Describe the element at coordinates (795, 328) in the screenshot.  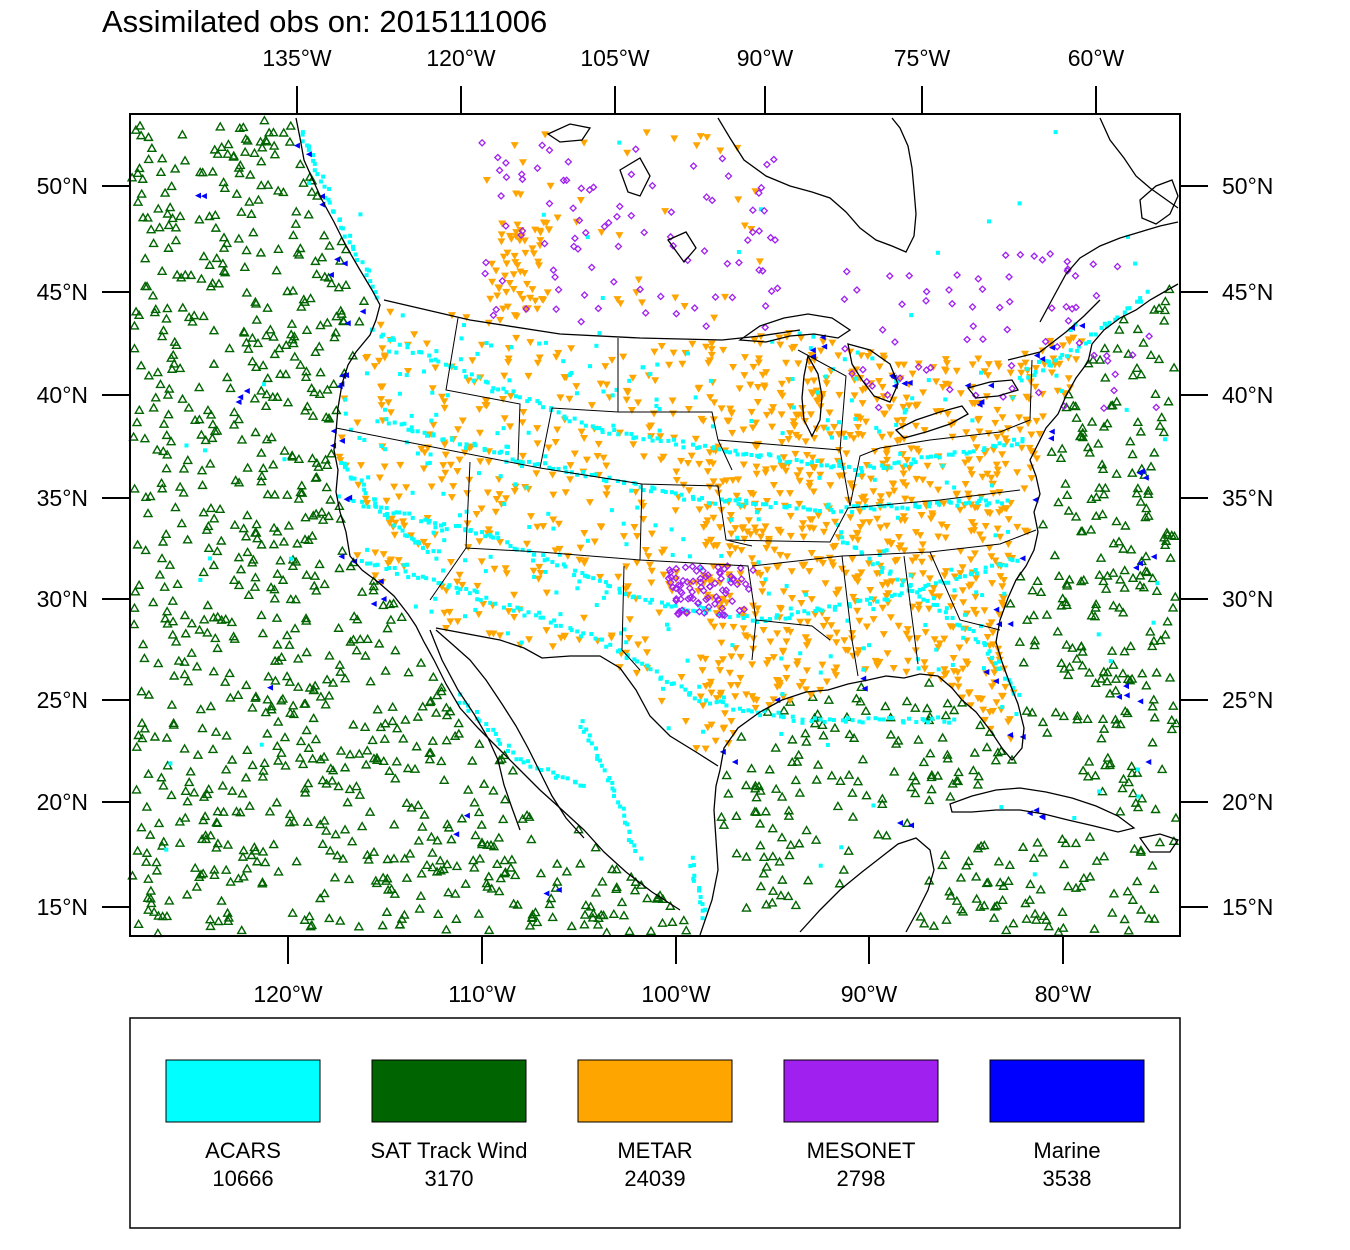
I see `lake-superior` at that location.